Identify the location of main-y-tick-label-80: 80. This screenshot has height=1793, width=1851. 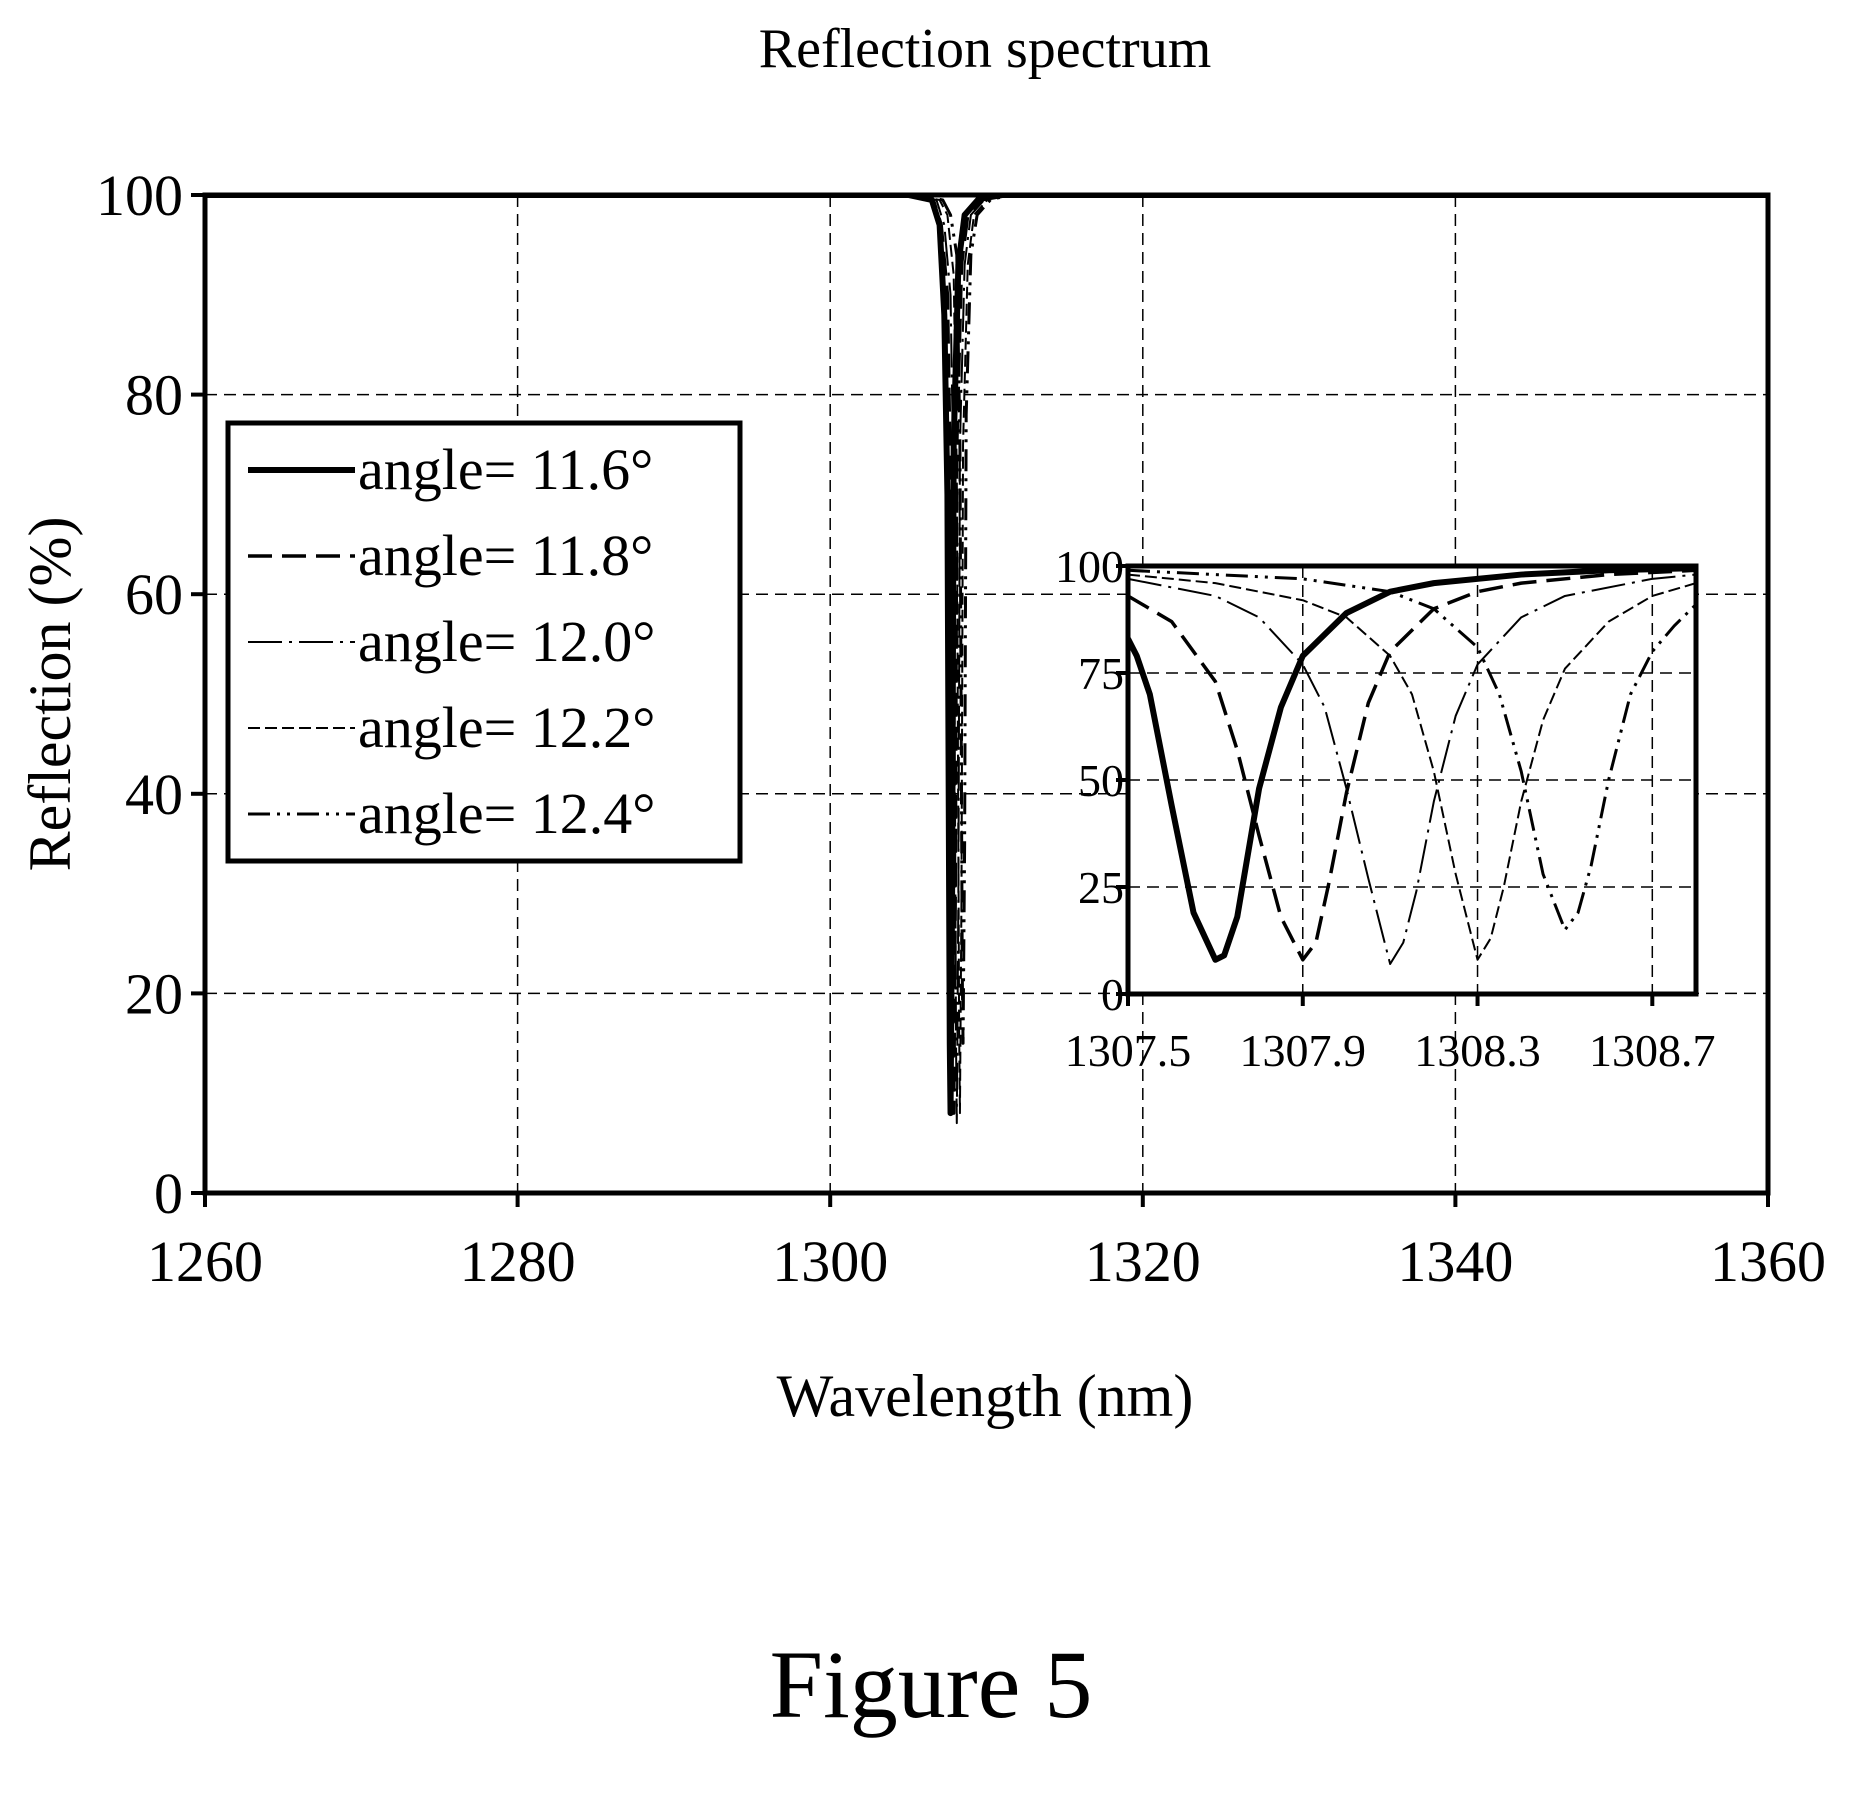
(154, 395).